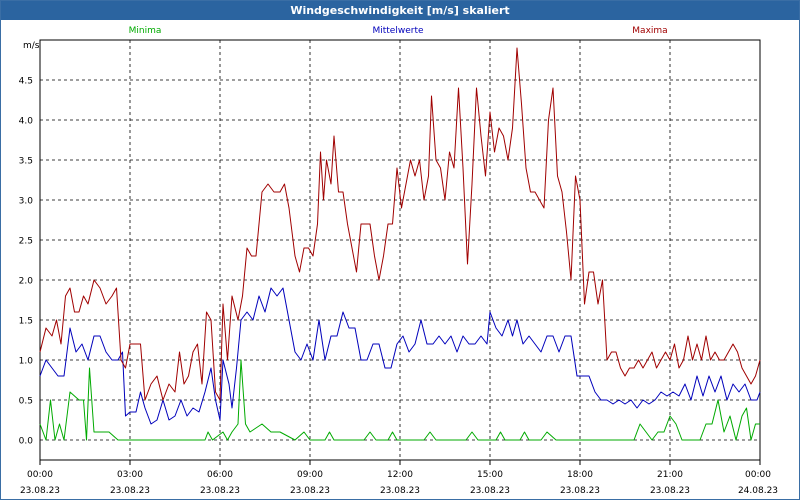  What do you see at coordinates (31, 46) in the screenshot?
I see `y-axis-label: m/s` at bounding box center [31, 46].